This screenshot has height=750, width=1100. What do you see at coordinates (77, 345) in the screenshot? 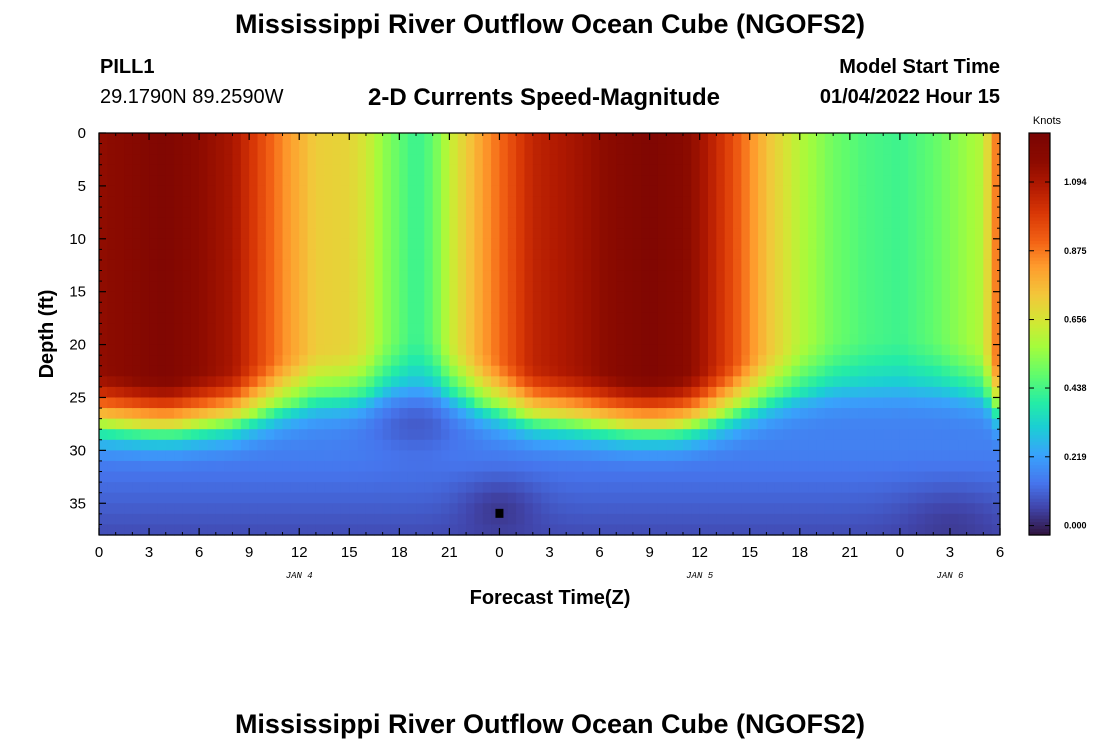
I see `y-tick-label: 20` at bounding box center [77, 345].